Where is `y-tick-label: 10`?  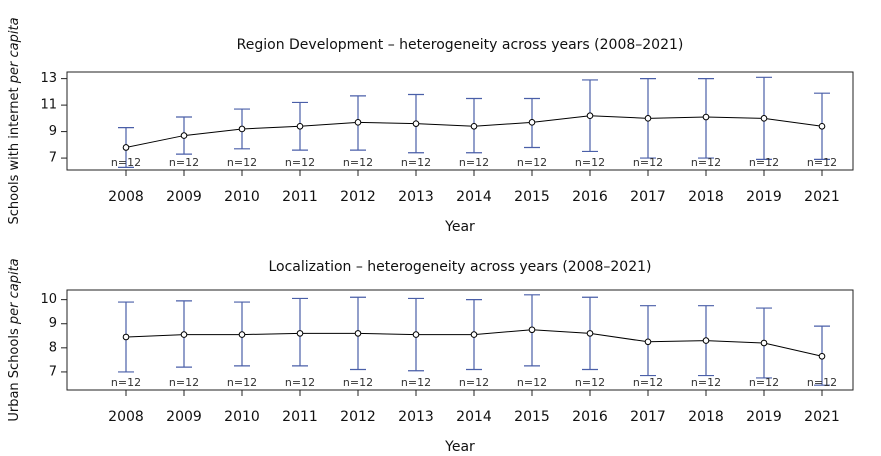
y-tick-label: 10 is located at coordinates (48, 299).